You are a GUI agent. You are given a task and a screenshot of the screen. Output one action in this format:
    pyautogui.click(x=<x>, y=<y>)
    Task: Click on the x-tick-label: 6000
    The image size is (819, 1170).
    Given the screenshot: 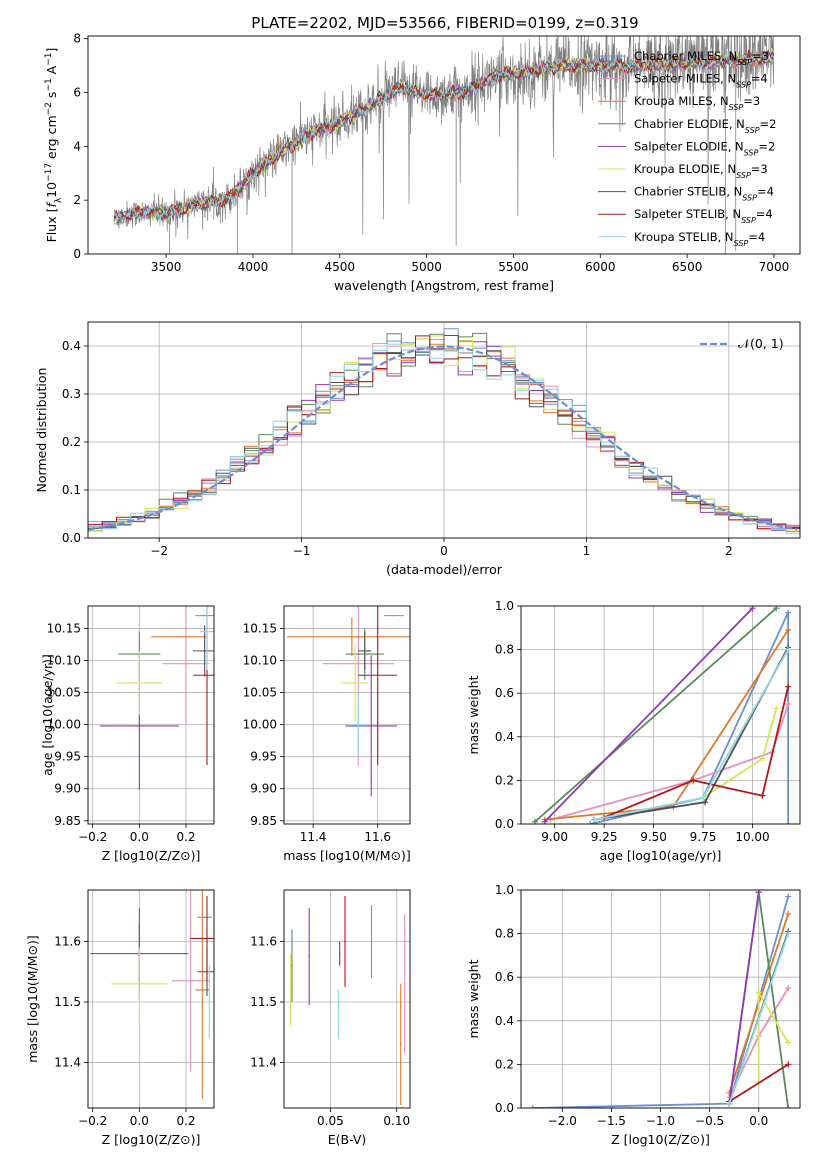 What is the action you would take?
    pyautogui.click(x=600, y=267)
    